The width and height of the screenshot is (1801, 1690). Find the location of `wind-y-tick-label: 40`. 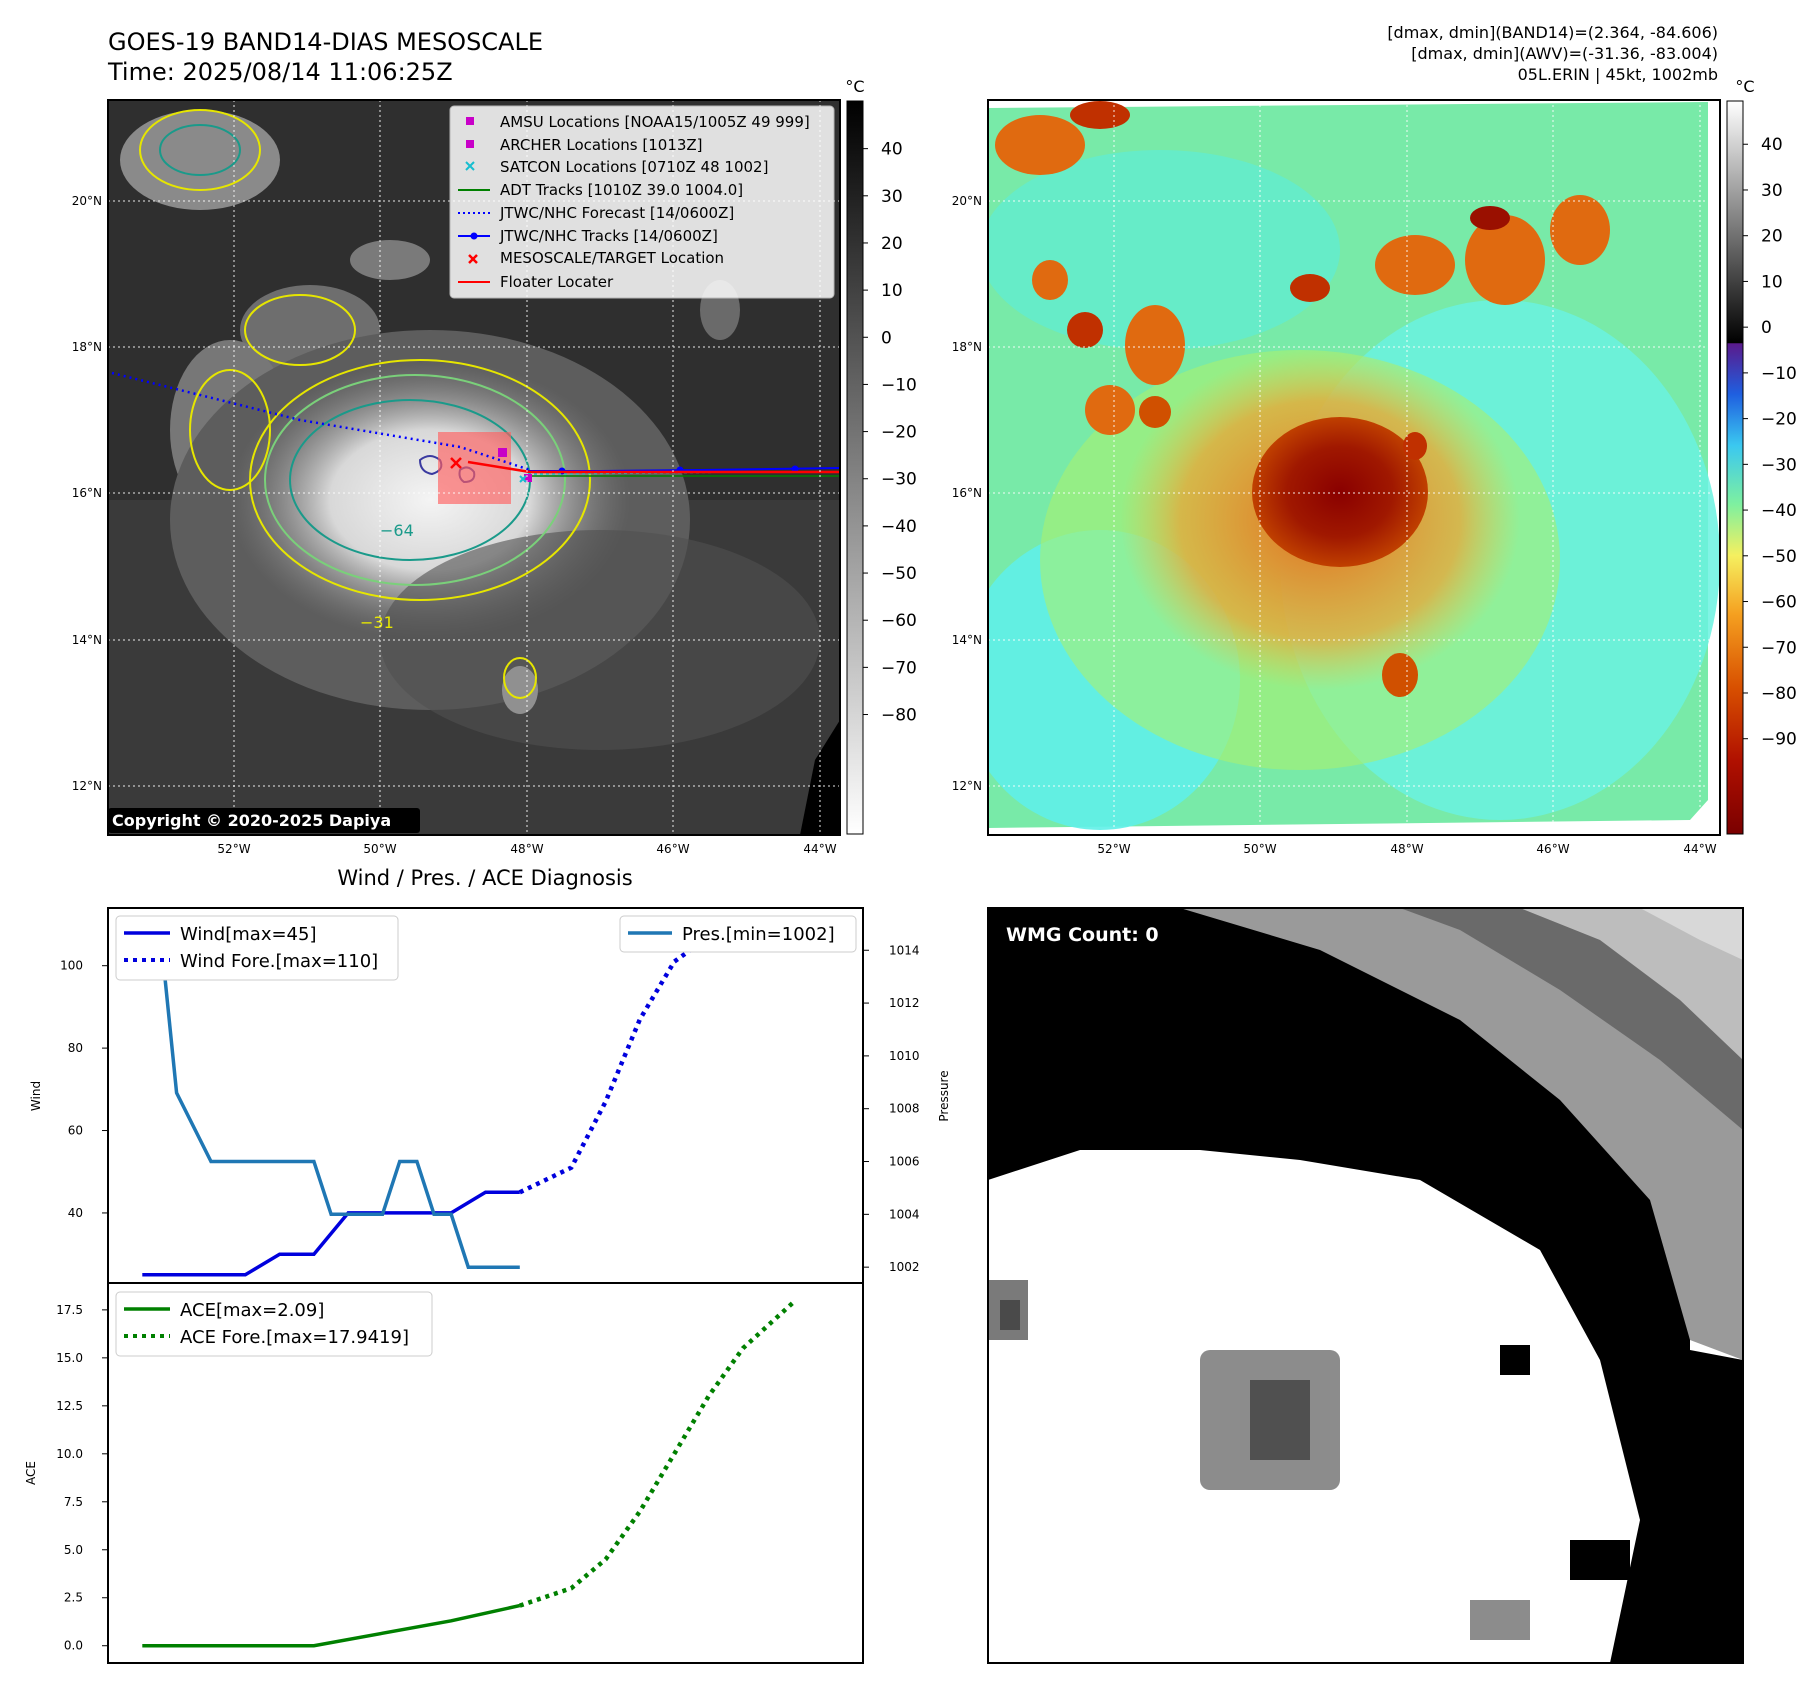

wind-y-tick-label: 40 is located at coordinates (75, 1213).